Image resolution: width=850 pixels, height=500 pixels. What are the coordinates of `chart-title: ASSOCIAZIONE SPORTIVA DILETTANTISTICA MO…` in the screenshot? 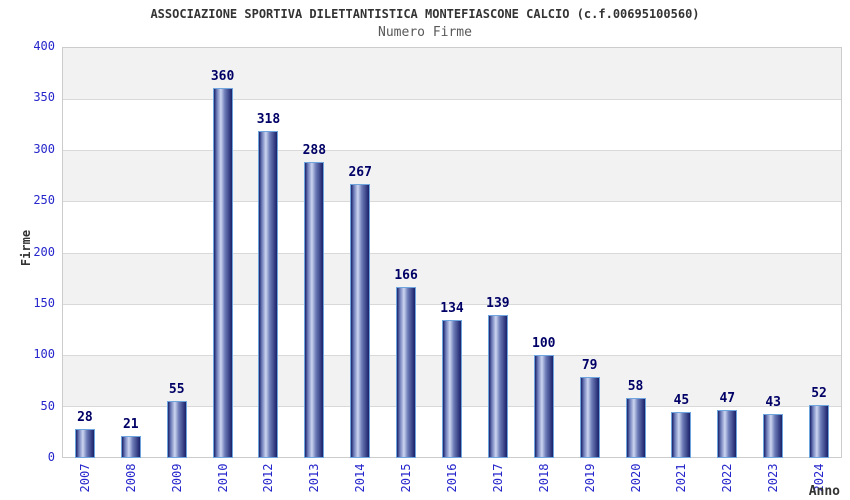 It's located at (425, 14).